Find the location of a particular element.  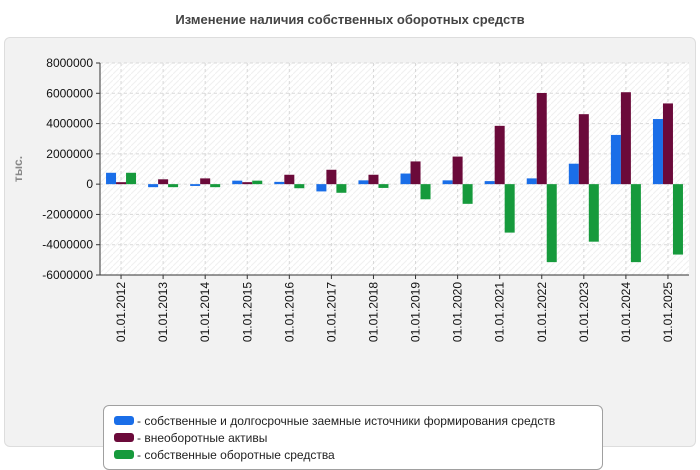

x-tick-label: 01.01.2020 is located at coordinates (458, 312).